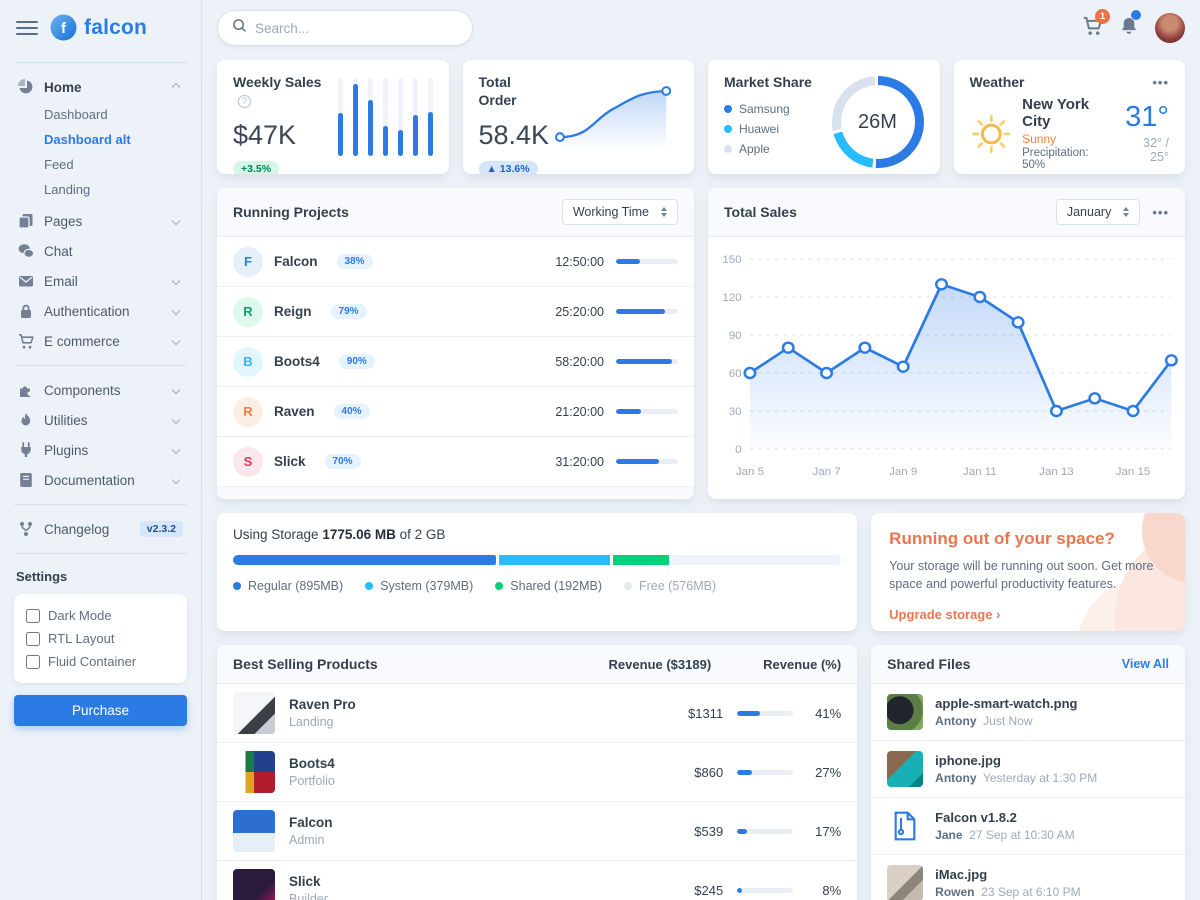 Image resolution: width=1200 pixels, height=900 pixels. What do you see at coordinates (76, 114) in the screenshot?
I see `sidebar-item-dashboard: Dashboard` at bounding box center [76, 114].